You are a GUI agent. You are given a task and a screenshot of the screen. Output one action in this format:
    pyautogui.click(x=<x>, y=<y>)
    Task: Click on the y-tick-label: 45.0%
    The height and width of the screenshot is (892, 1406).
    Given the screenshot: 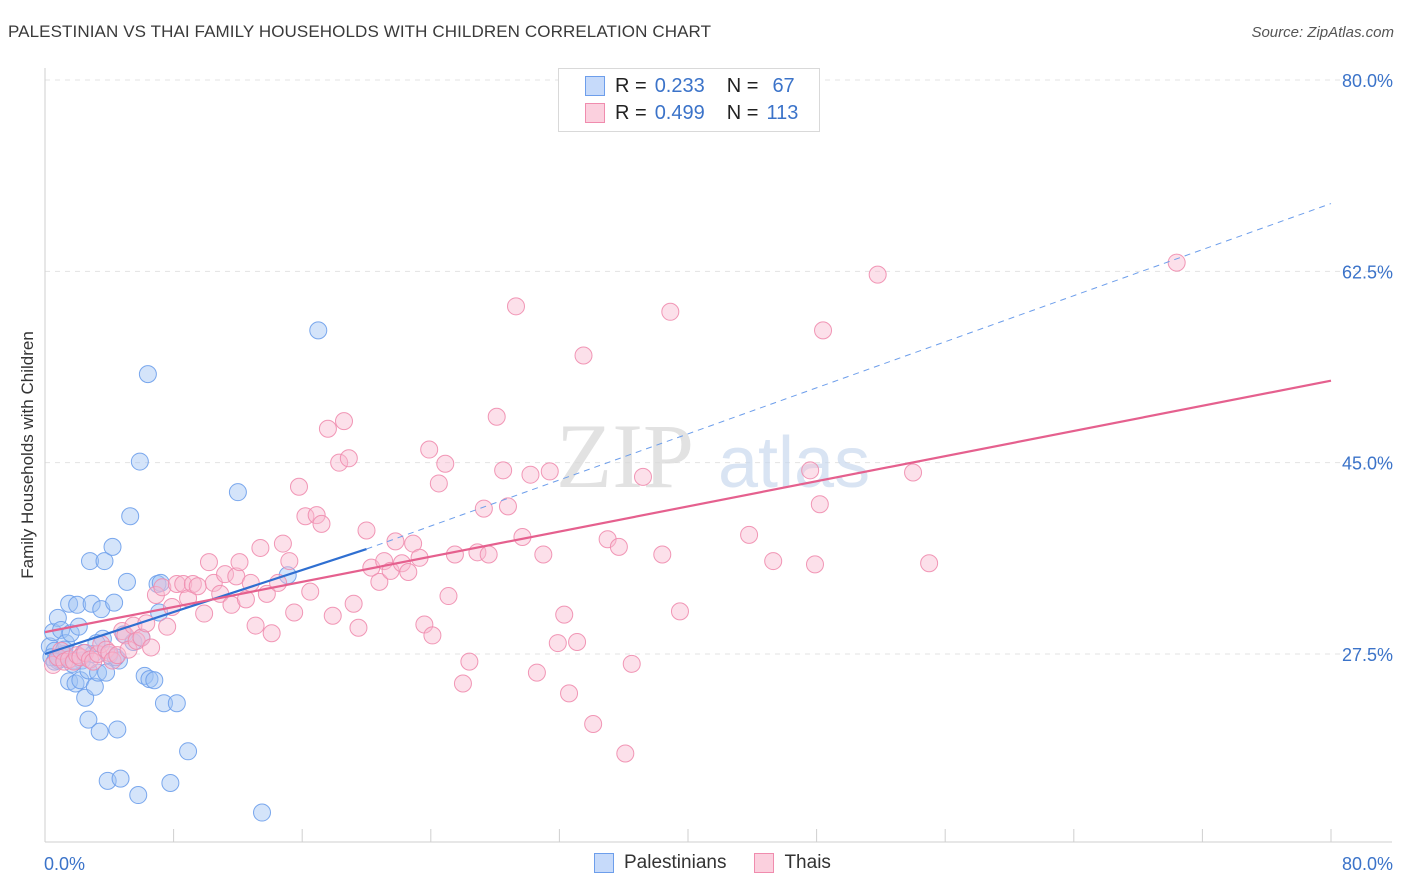 What is the action you would take?
    pyautogui.click(x=1367, y=464)
    